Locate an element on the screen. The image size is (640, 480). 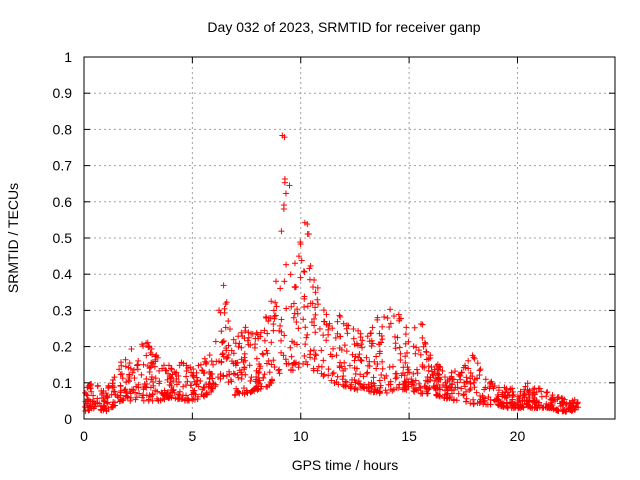
y-tick-label: 1 is located at coordinates (68, 57).